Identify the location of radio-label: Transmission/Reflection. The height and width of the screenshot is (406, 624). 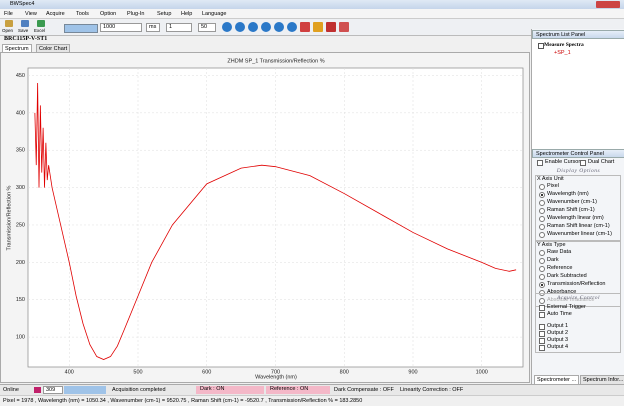
(576, 284).